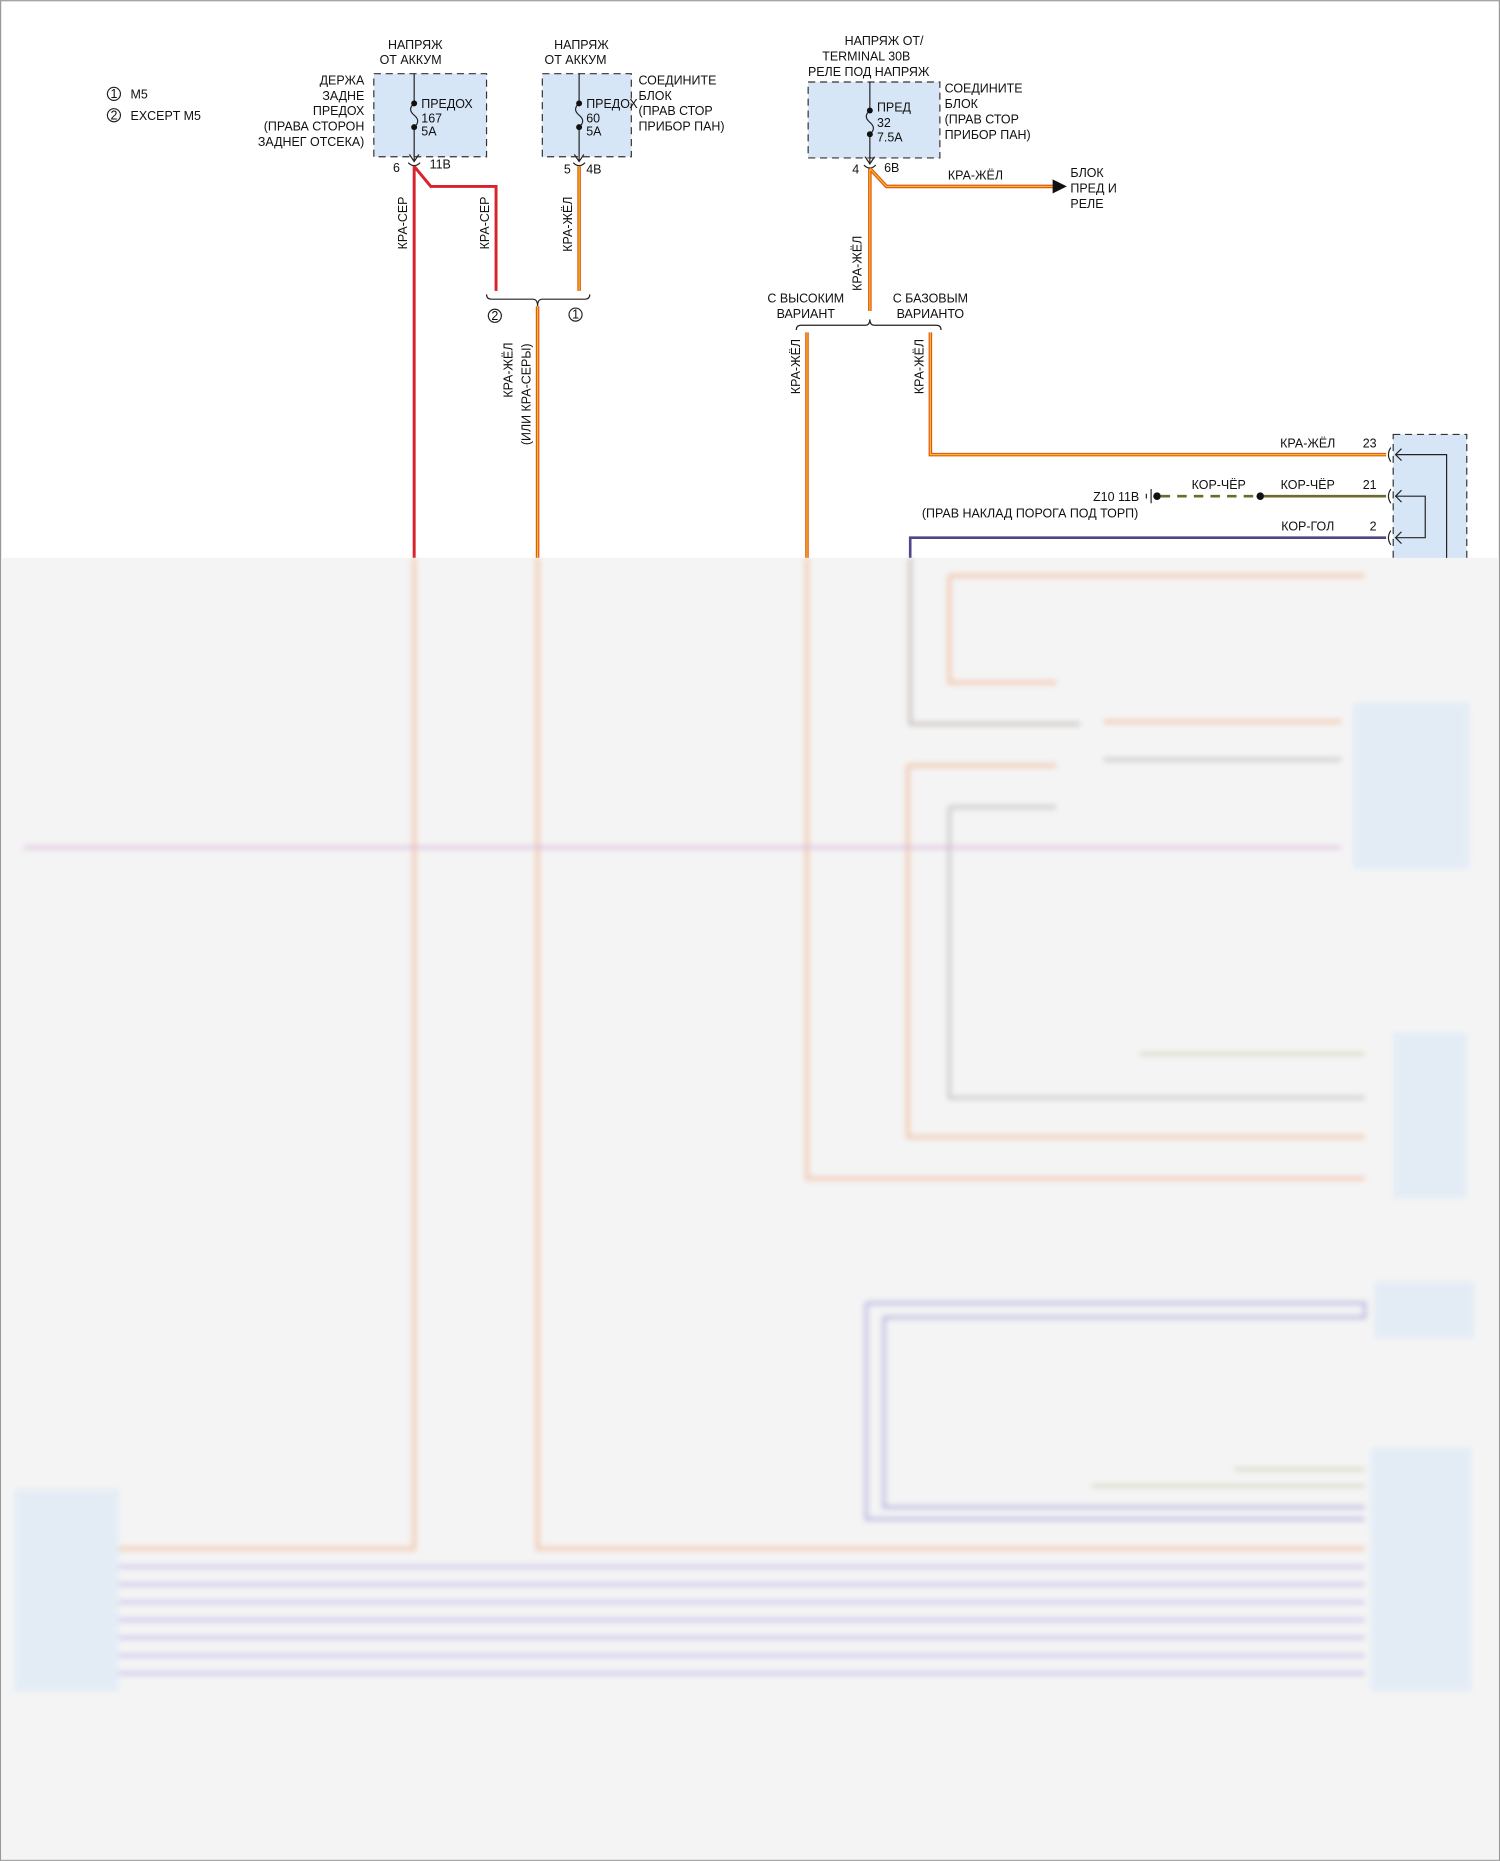 This screenshot has height=1861, width=1500. Describe the element at coordinates (339, 111) in the screenshot. I see `location-line: ПРЕДОХ` at that location.